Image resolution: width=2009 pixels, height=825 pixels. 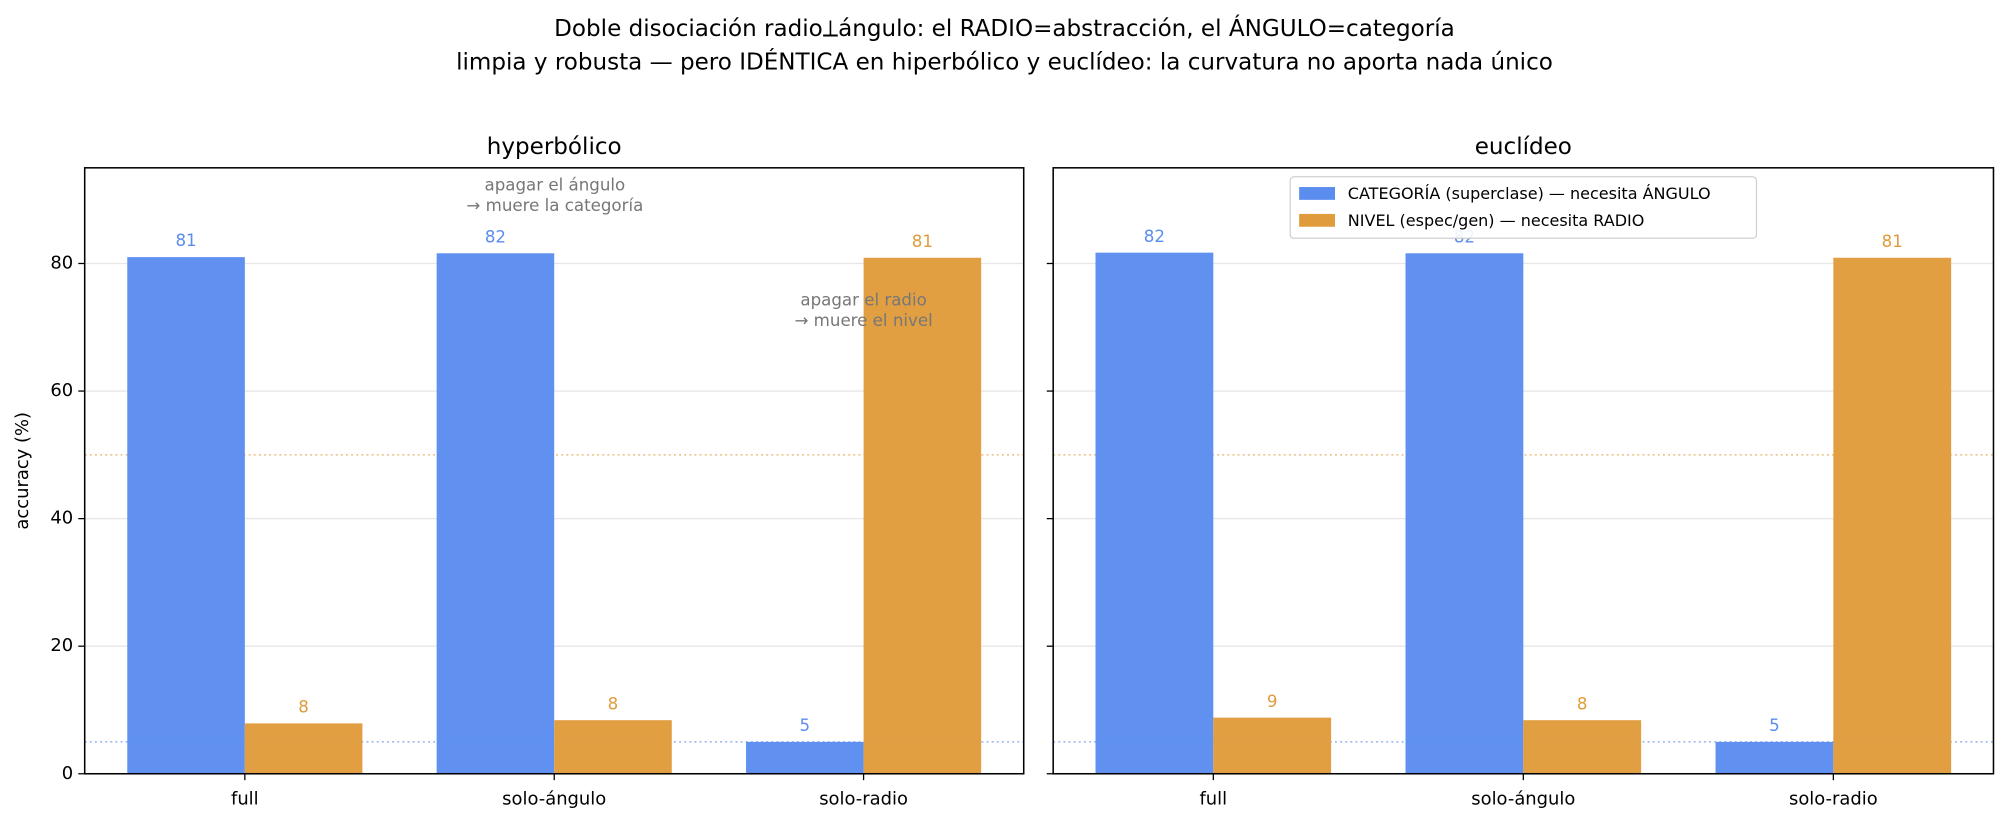 I want to click on legend-label: CATEGORÍA (superclase) — necesita ÁNGULO, so click(x=1529, y=193).